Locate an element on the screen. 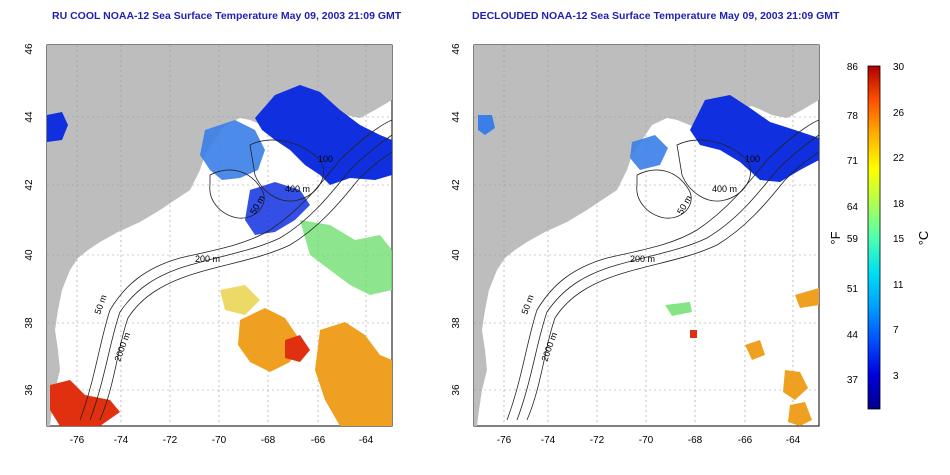 This screenshot has height=475, width=950. fahrenheit-tick: 51 is located at coordinates (853, 289).